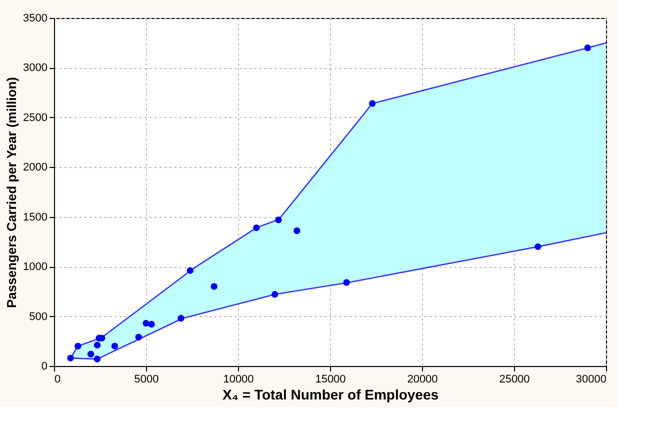 This screenshot has width=653, height=422. Describe the element at coordinates (35, 118) in the screenshot. I see `y-tick-label: 2500` at that location.